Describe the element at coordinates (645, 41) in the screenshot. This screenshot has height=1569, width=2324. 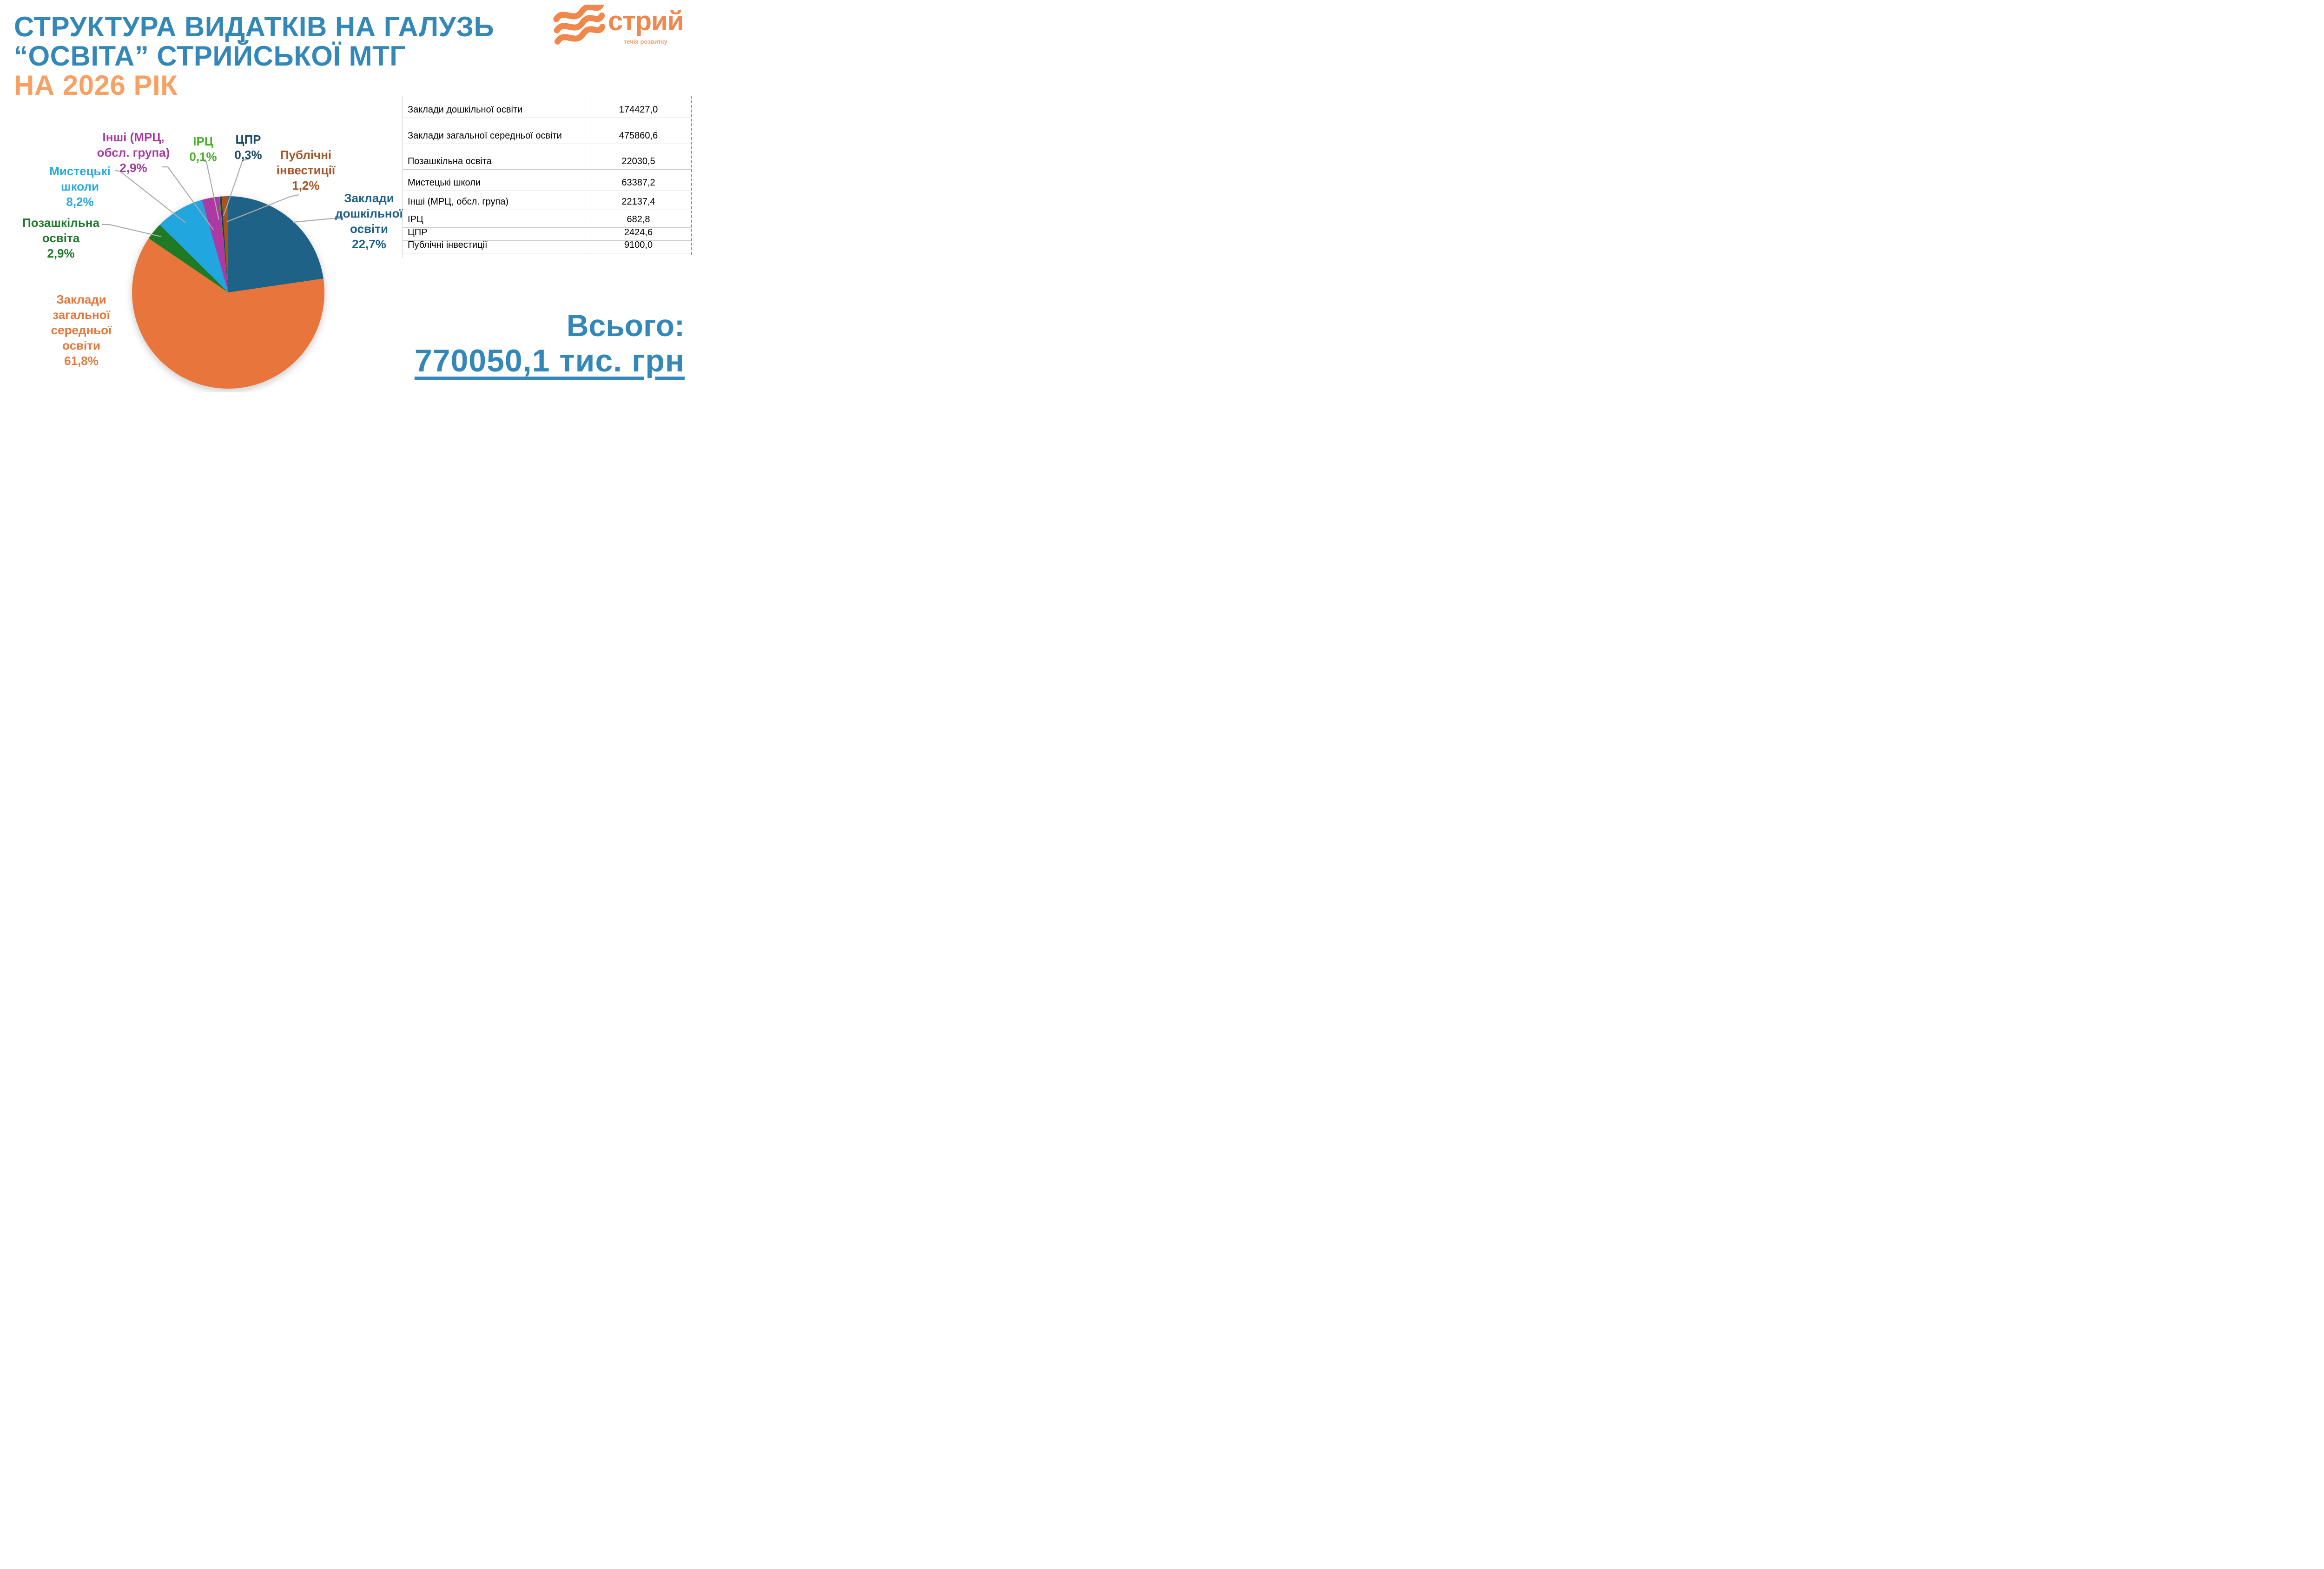
I see `logo-tagline: течія розвитку` at that location.